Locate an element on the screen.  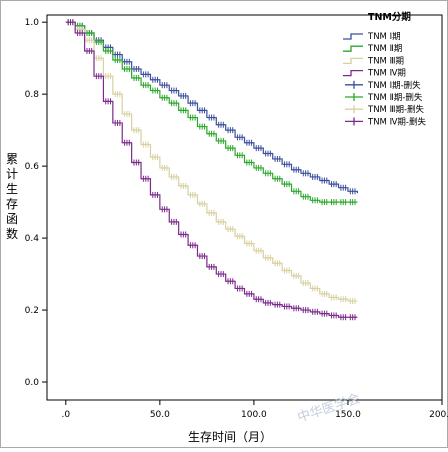
legend-label: TNM Ⅳ期-删失 is located at coordinates (396, 121).